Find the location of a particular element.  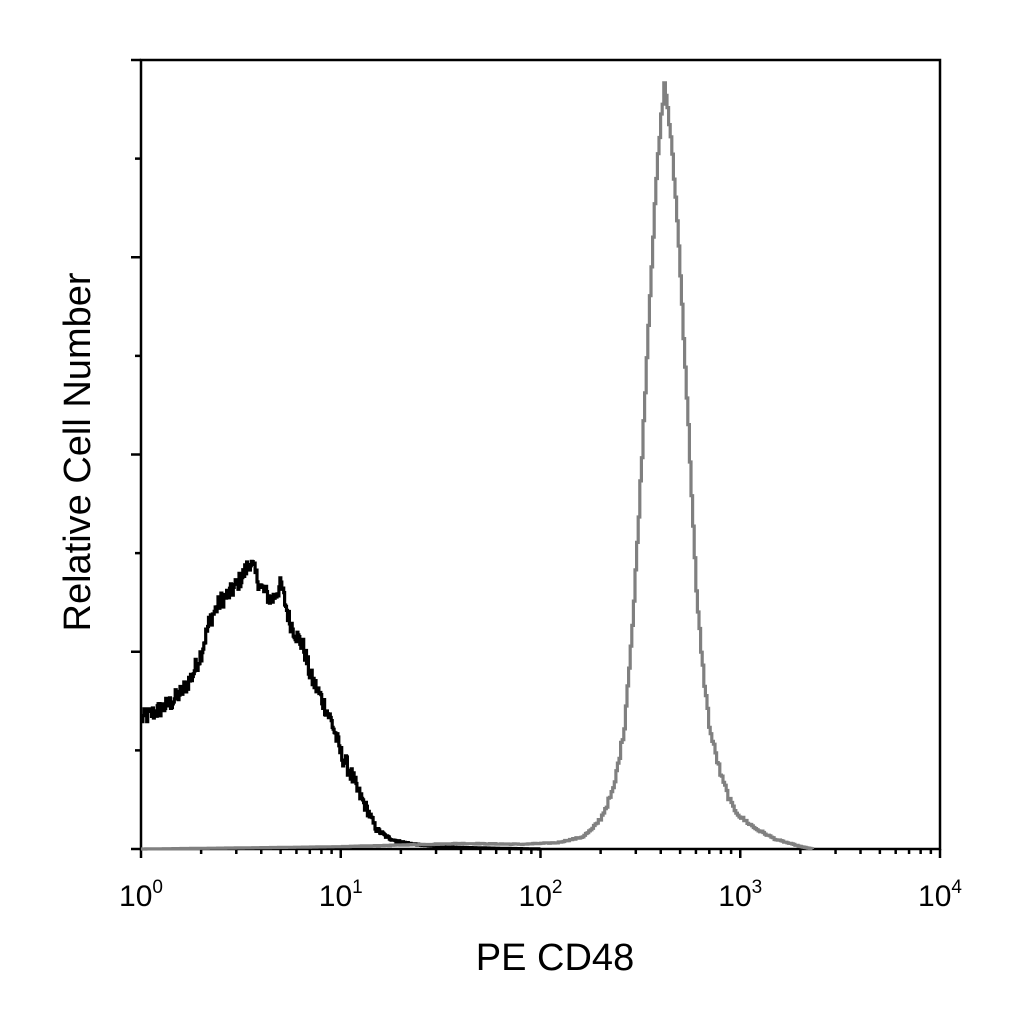

control-histogram-line is located at coordinates (340, 705).